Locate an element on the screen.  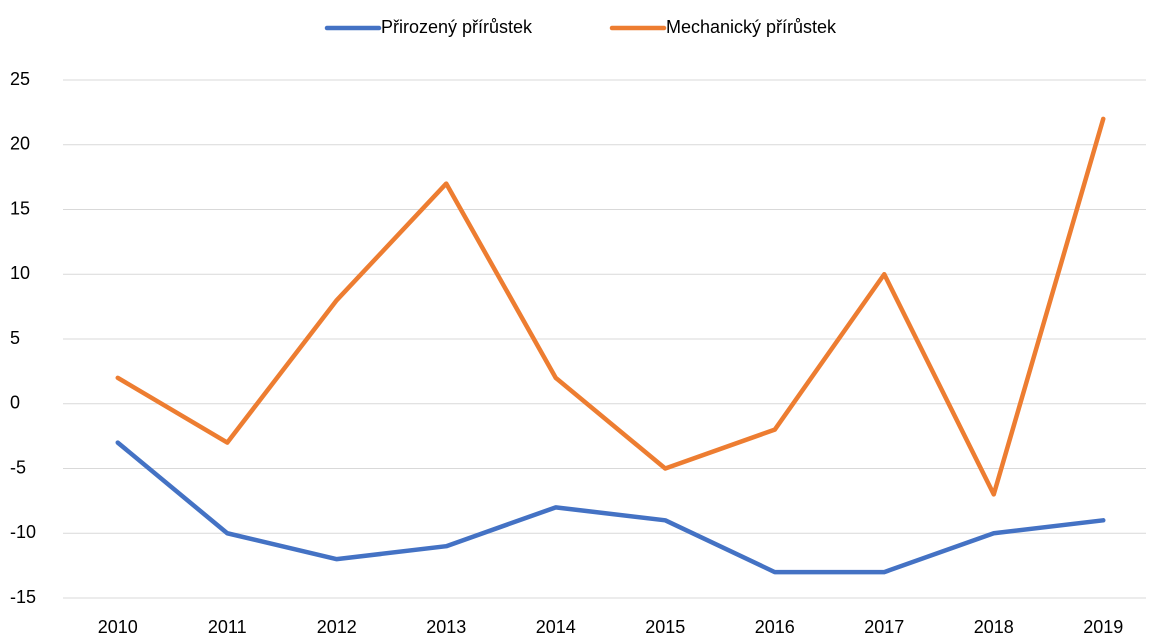
x-tick-label: 2014 is located at coordinates (556, 627).